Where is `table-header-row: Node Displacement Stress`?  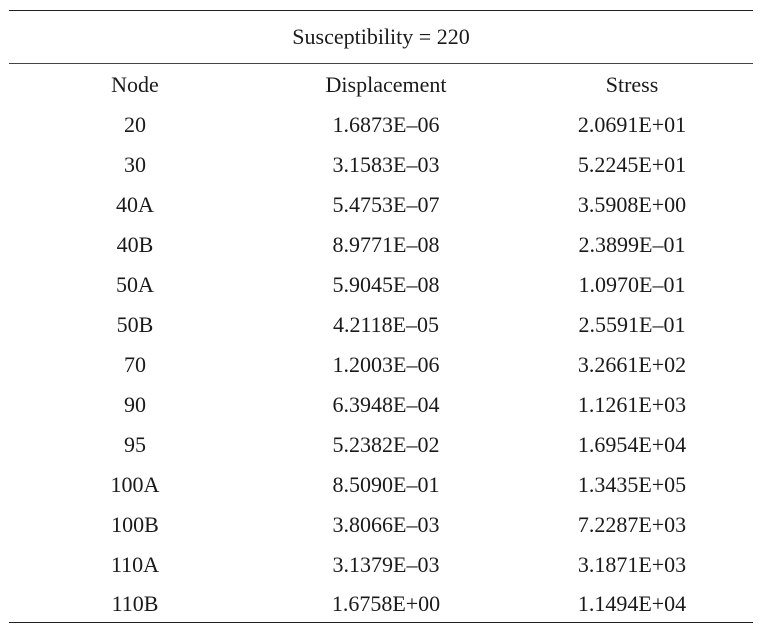
table-header-row: Node Displacement Stress is located at coordinates (381, 84).